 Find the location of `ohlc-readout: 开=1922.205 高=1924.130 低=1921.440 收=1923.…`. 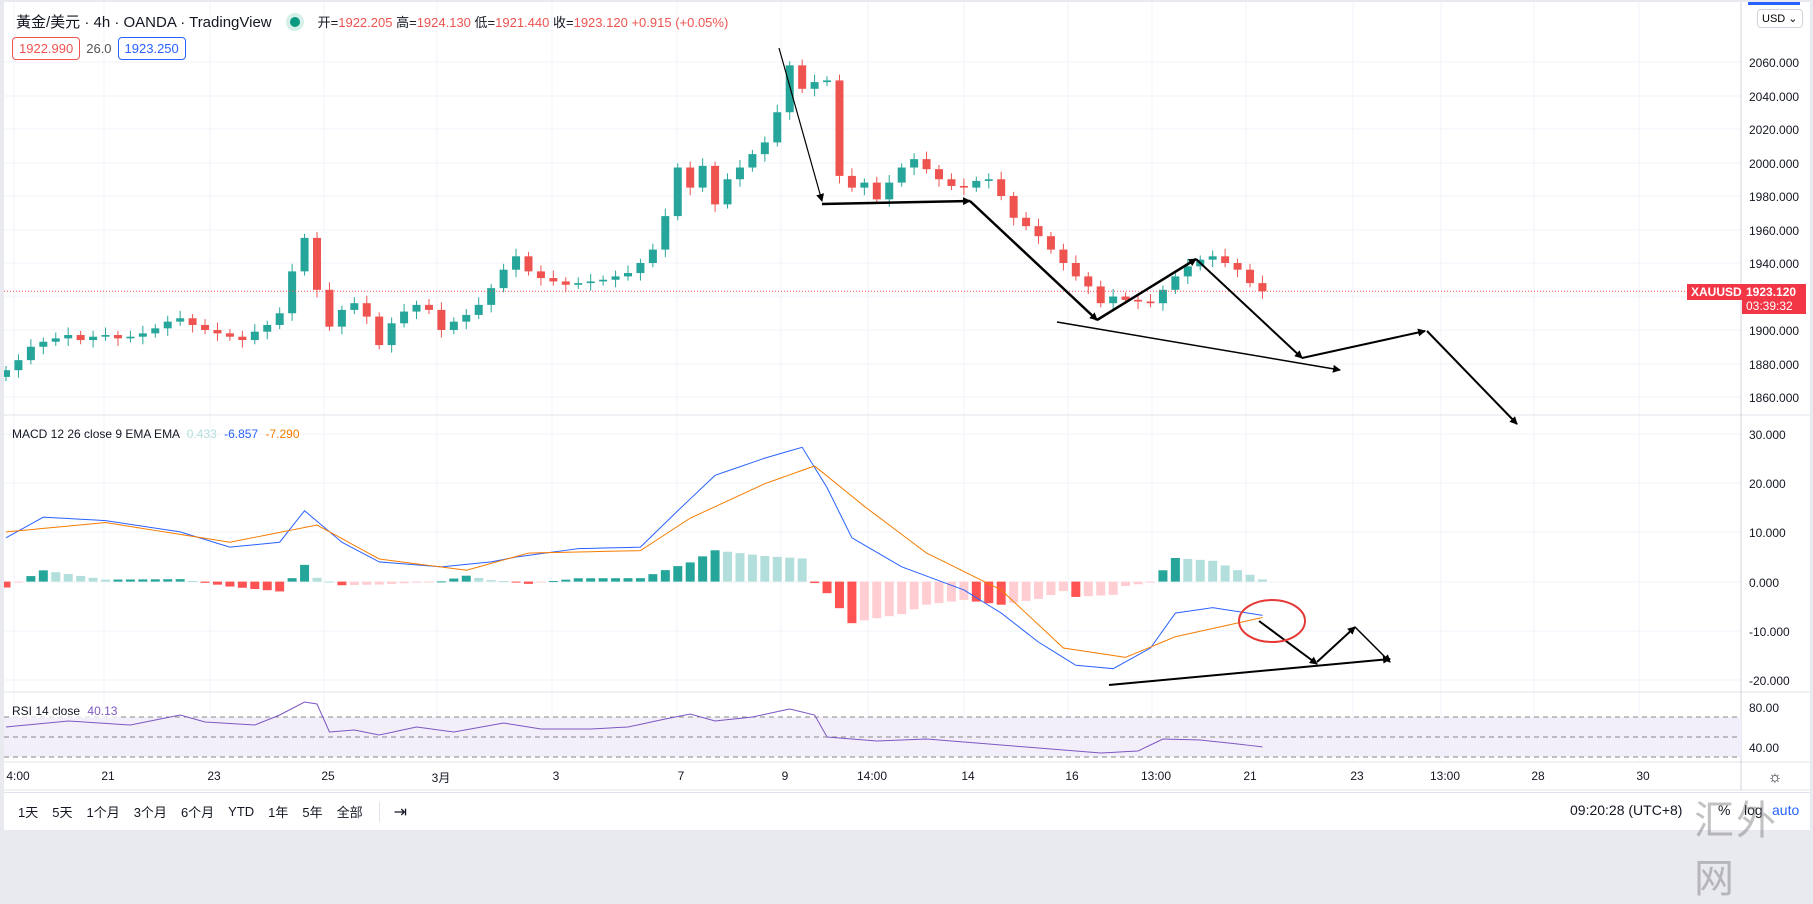

ohlc-readout: 开=1922.205 高=1924.130 低=1921.440 收=1923.… is located at coordinates (523, 21).